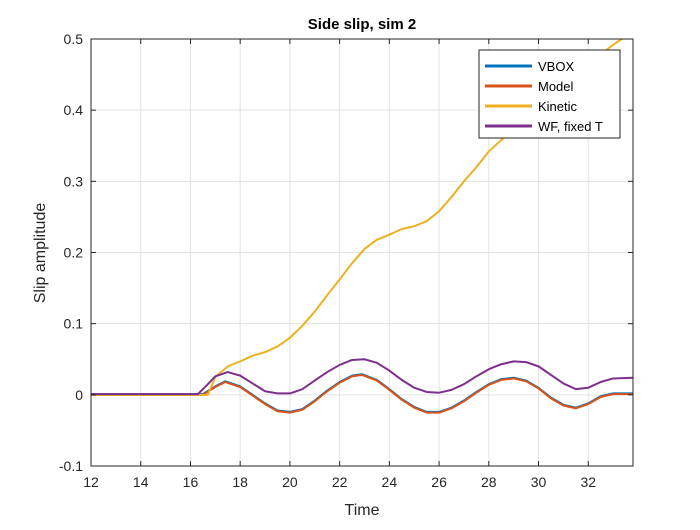  What do you see at coordinates (141, 482) in the screenshot?
I see `x-tick-label: 14` at bounding box center [141, 482].